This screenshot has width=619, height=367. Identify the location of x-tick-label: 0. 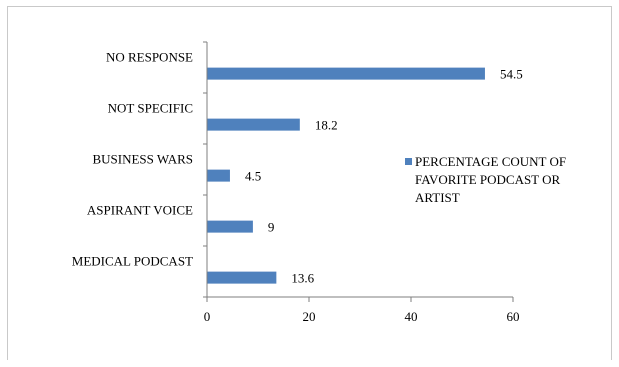
(207, 316).